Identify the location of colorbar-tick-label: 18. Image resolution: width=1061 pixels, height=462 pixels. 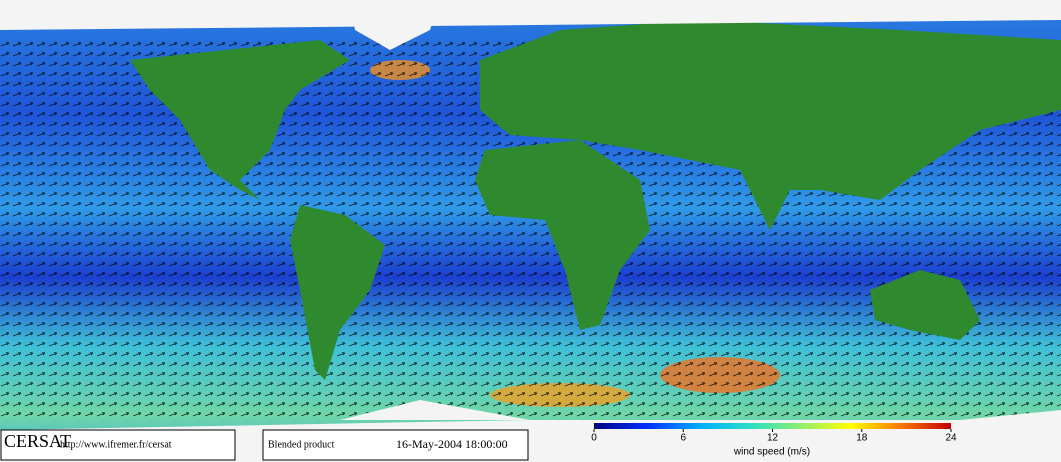
(862, 438).